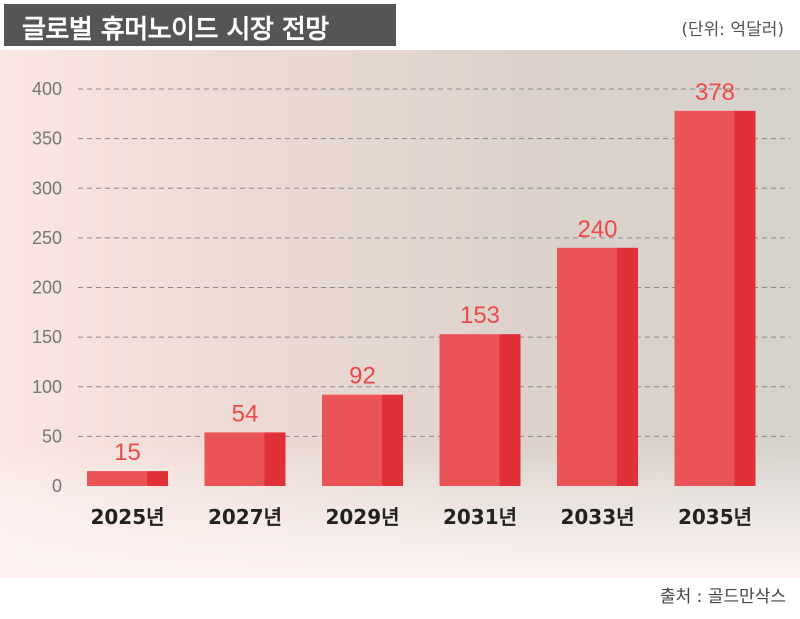 This screenshot has width=800, height=619. I want to click on unit-label: (단위: 억달러), so click(732, 30).